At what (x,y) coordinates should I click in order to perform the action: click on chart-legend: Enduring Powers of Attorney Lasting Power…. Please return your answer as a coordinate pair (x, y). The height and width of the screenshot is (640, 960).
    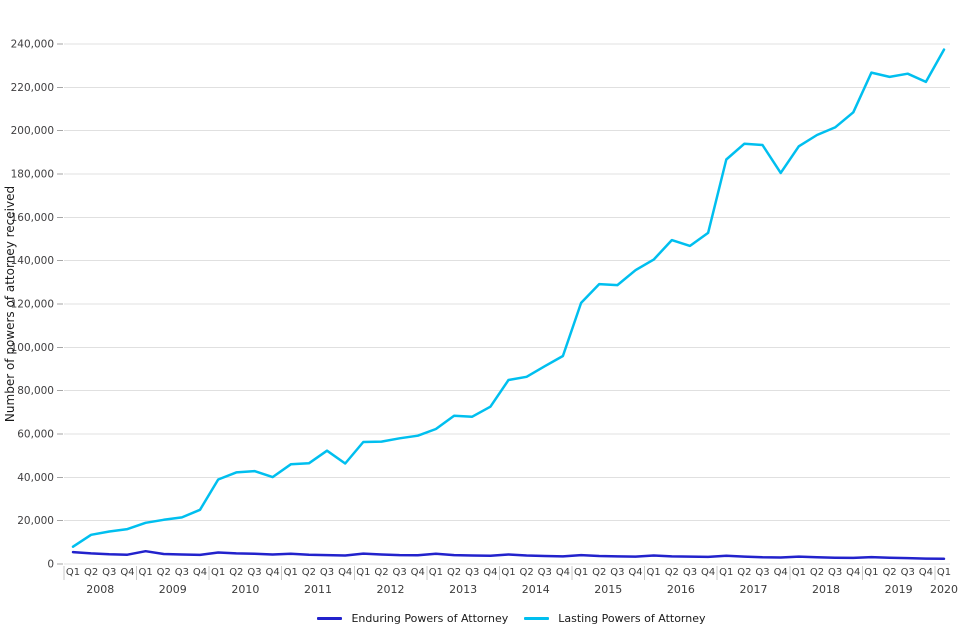
    Looking at the image, I should click on (511, 618).